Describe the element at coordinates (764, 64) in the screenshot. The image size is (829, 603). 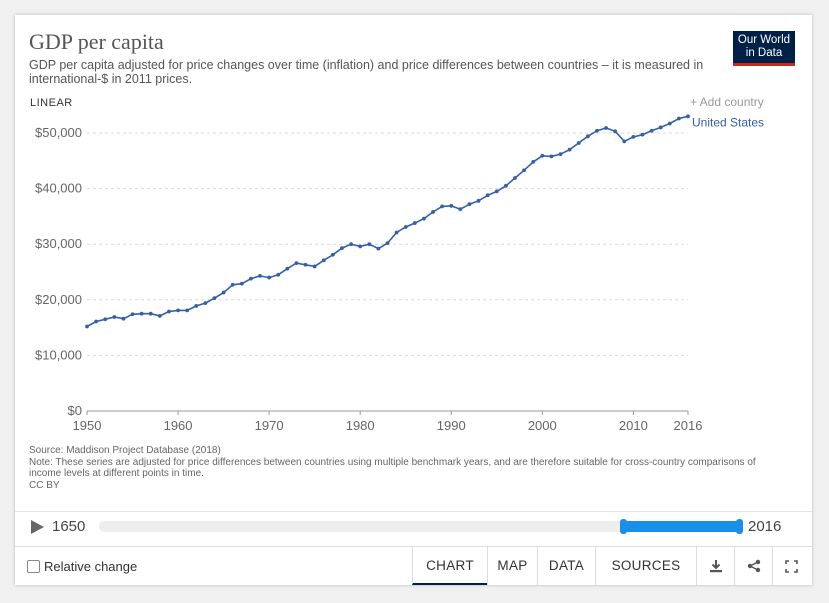
I see `logo-accent-bar` at that location.